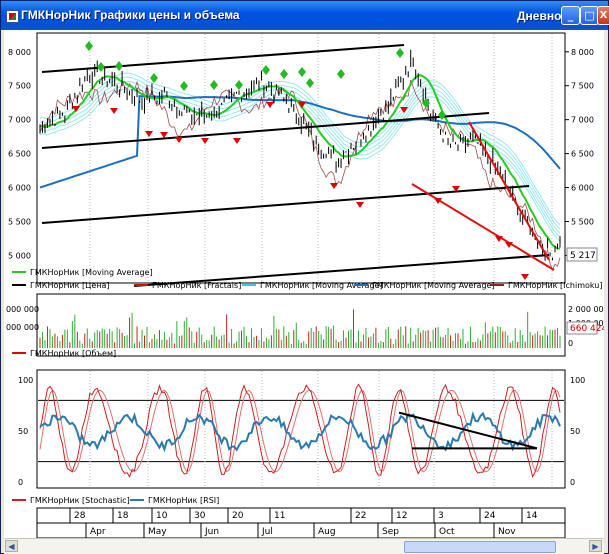  What do you see at coordinates (19, 188) in the screenshot?
I see `price-tick-left-4: 6 000` at bounding box center [19, 188].